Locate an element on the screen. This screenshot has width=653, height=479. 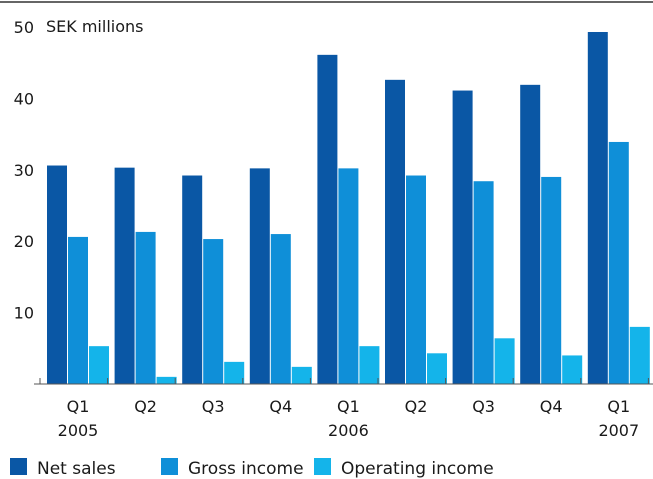
legend-item: Gross income is located at coordinates (232, 468).